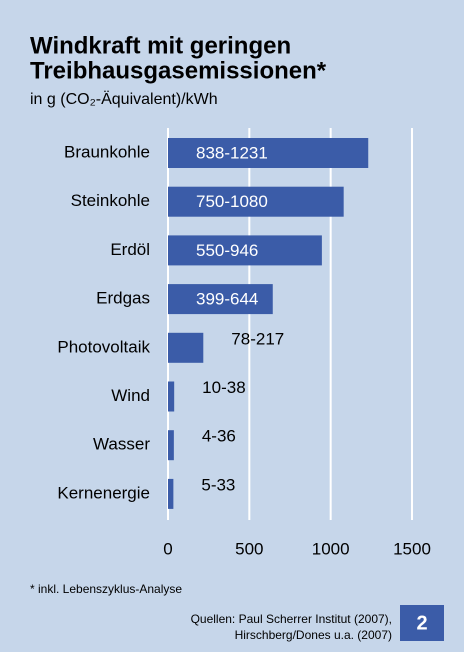 The height and width of the screenshot is (652, 464). Describe the element at coordinates (107, 151) in the screenshot. I see `y-tick-label: Braunkohle` at that location.